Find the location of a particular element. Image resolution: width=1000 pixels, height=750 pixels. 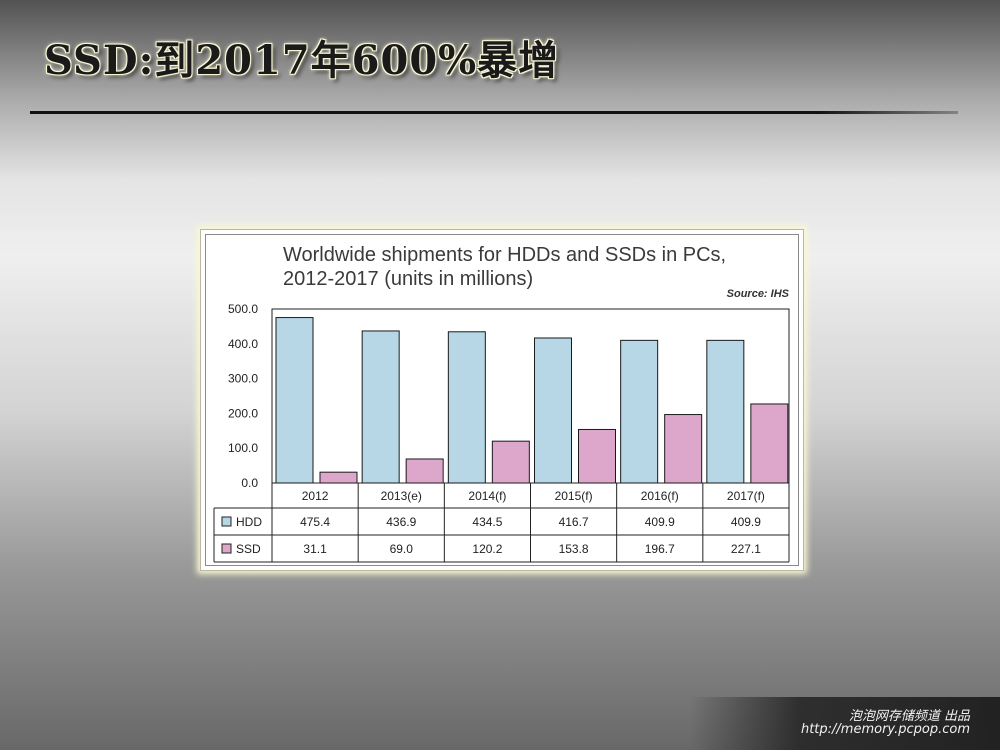

category-label: 2013(e) is located at coordinates (401, 496).